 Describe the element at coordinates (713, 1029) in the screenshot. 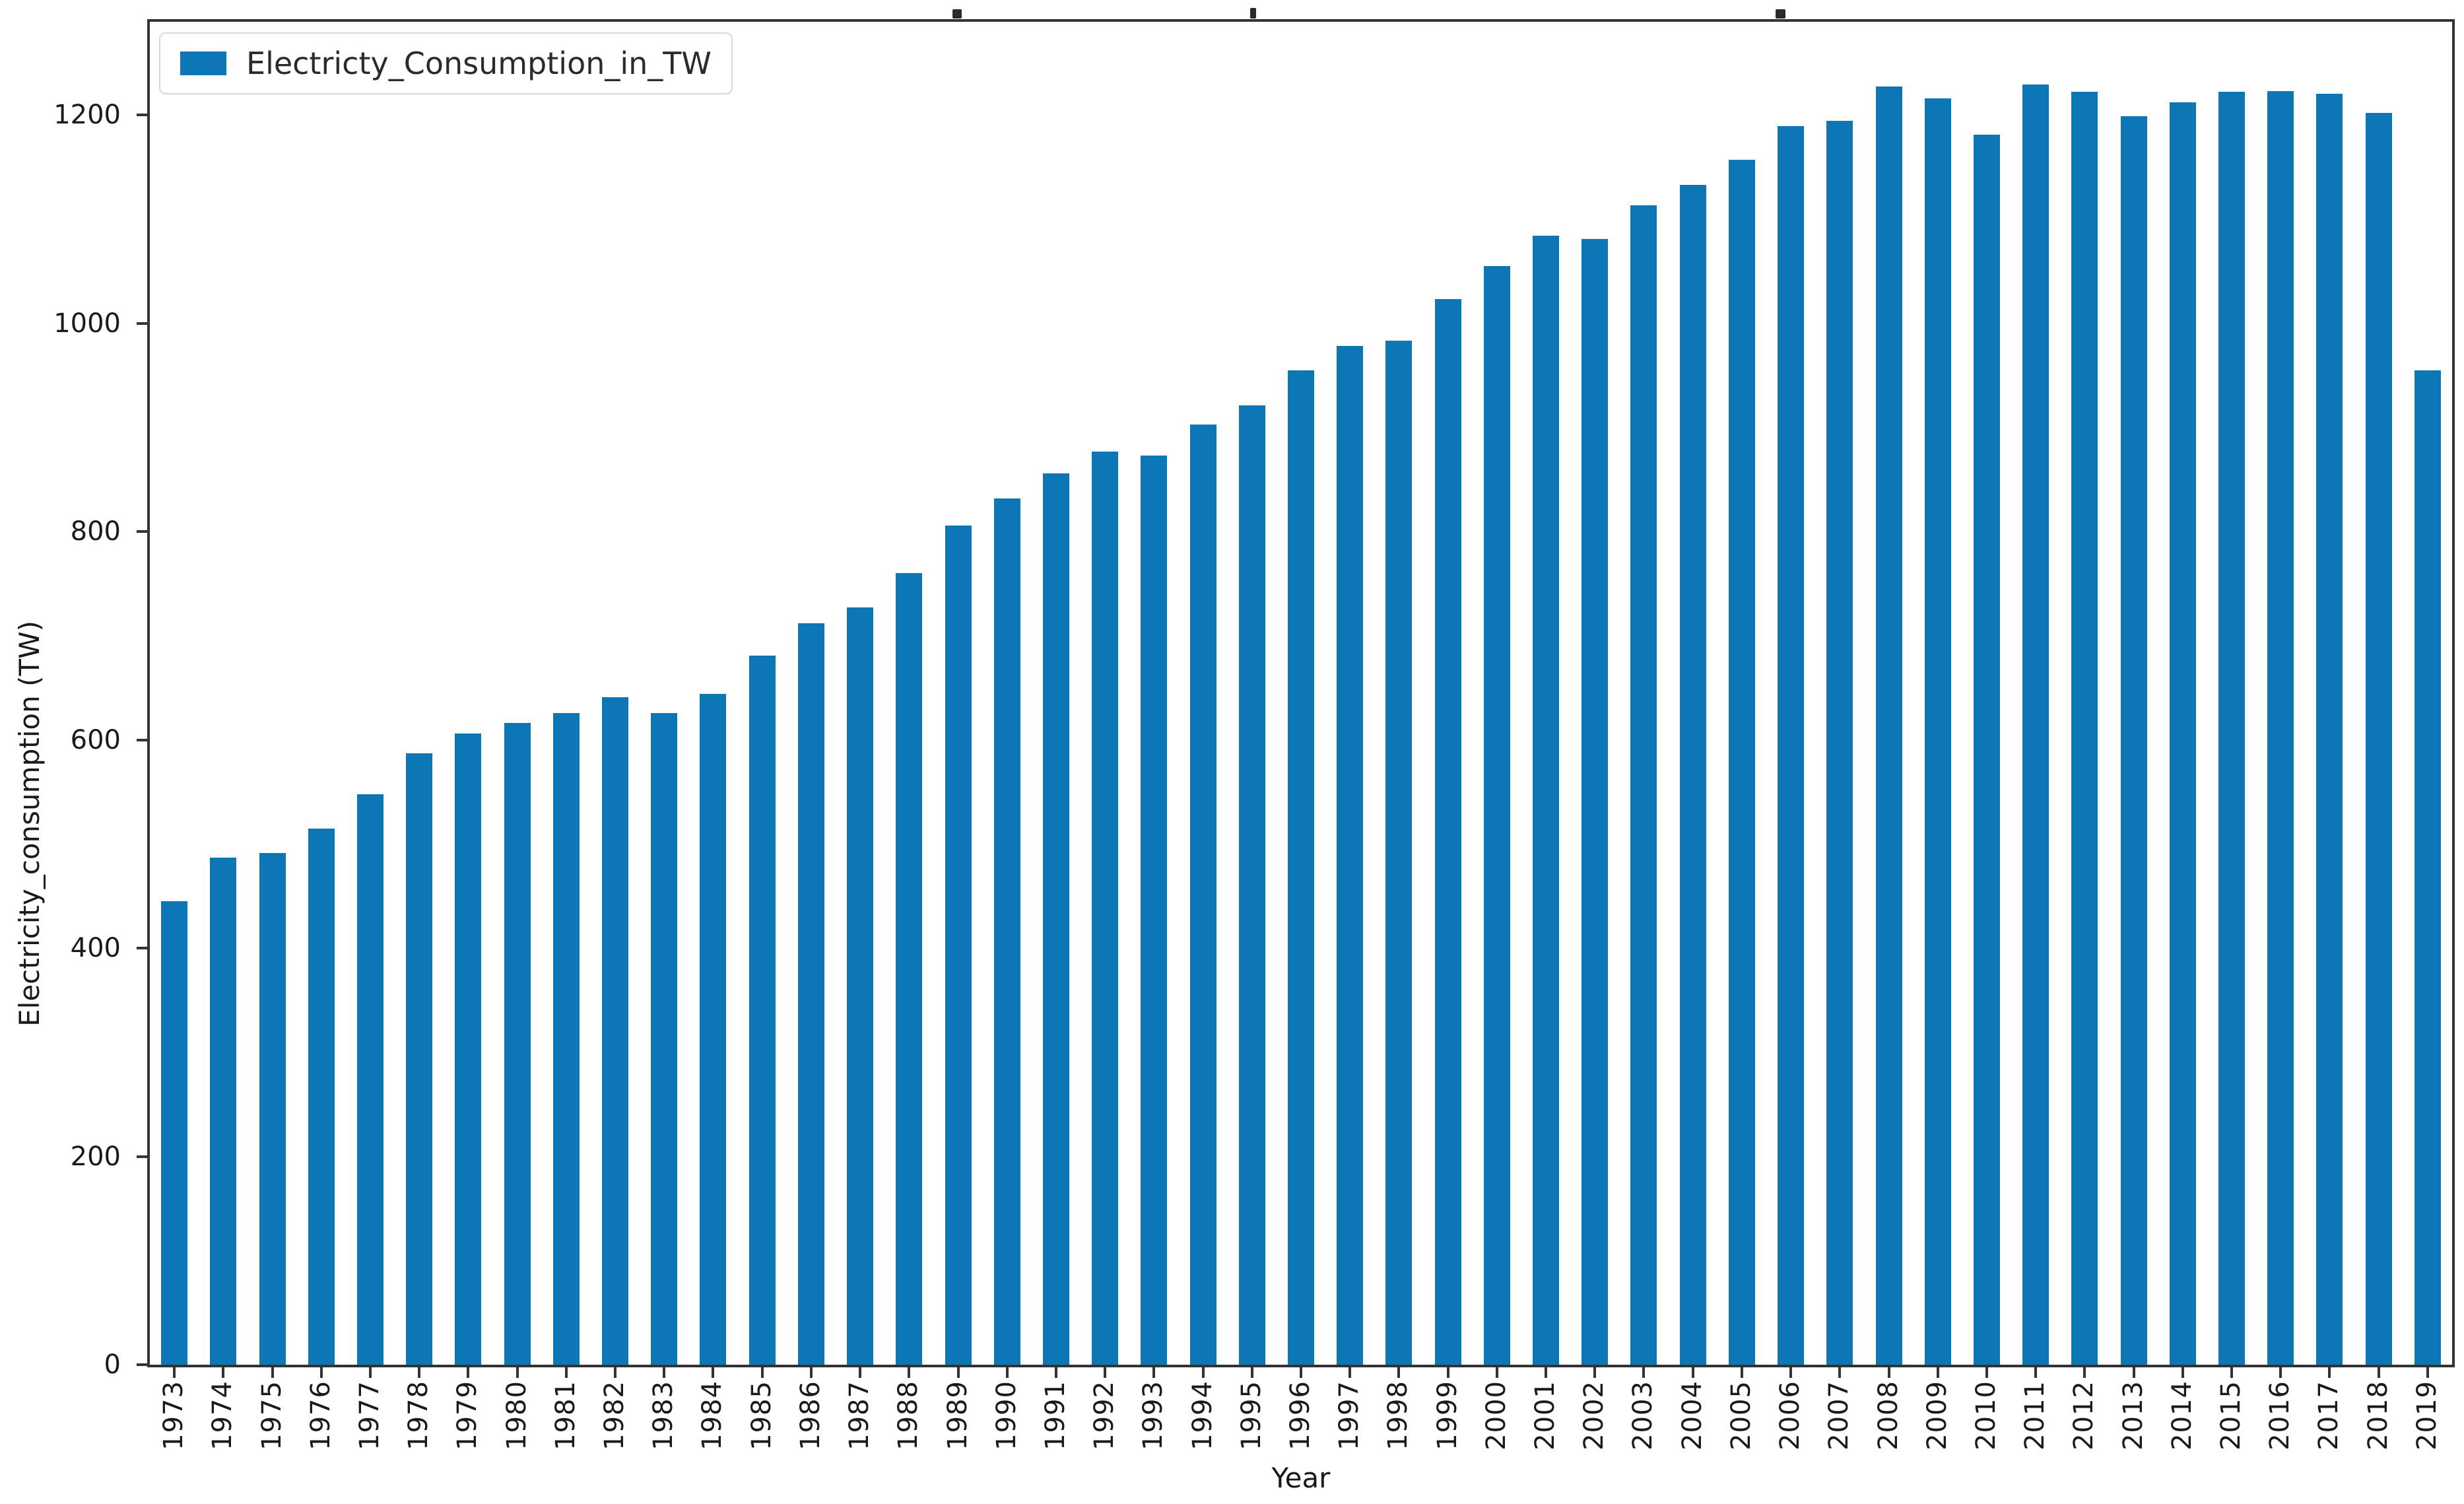

I see `bar-1984` at that location.